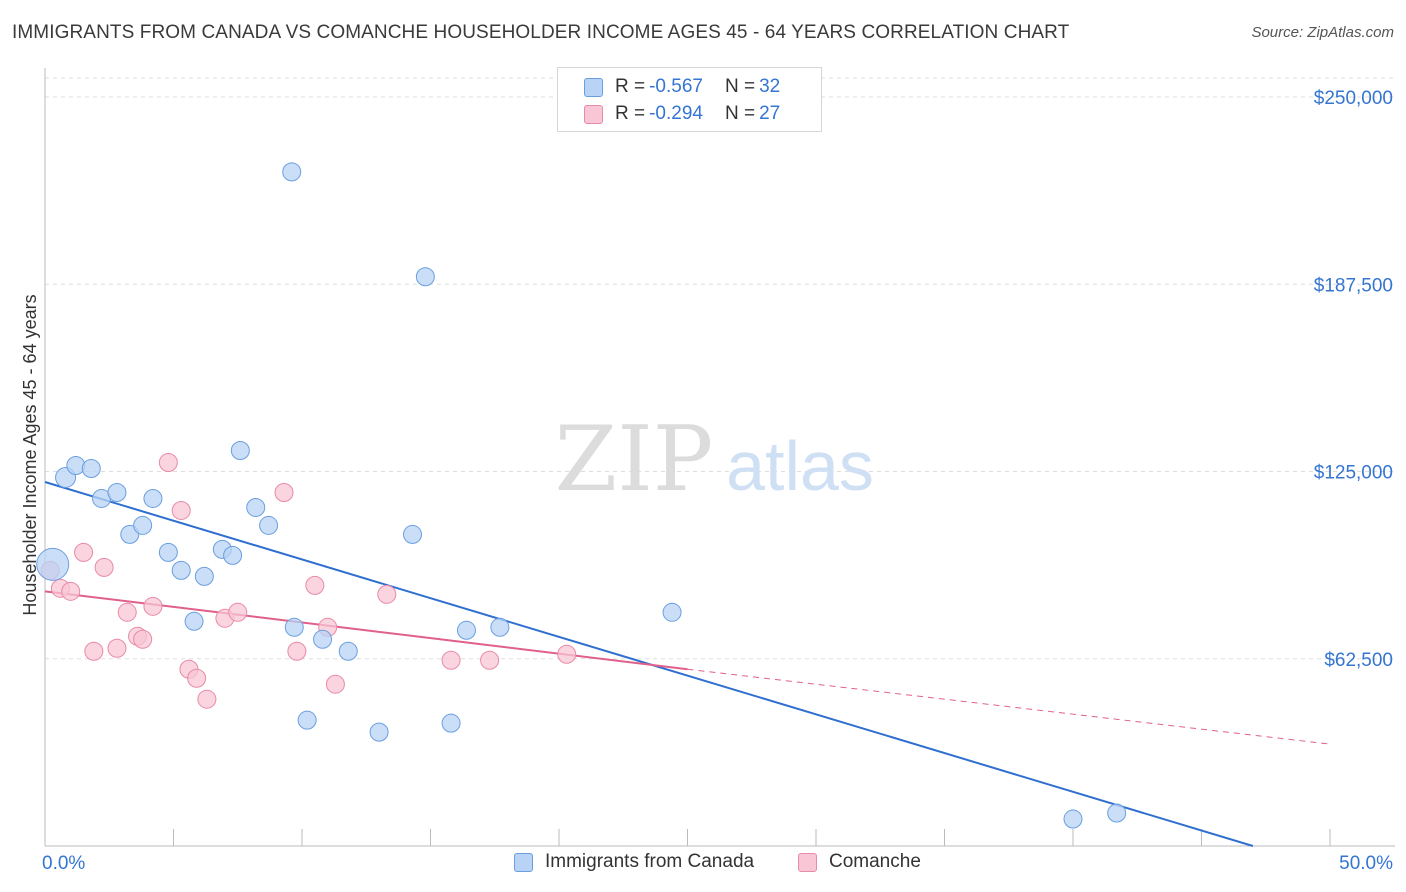 This screenshot has height=892, width=1406. Describe the element at coordinates (1322, 32) in the screenshot. I see `source-credit: Source: ZipAtlas.com` at that location.